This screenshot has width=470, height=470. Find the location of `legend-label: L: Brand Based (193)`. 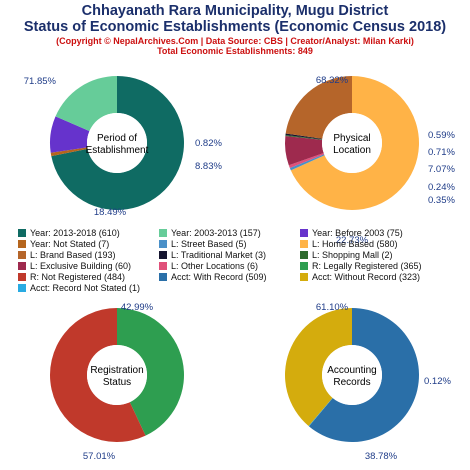

legend-label: L: Brand Based (193) is located at coordinates (73, 255).